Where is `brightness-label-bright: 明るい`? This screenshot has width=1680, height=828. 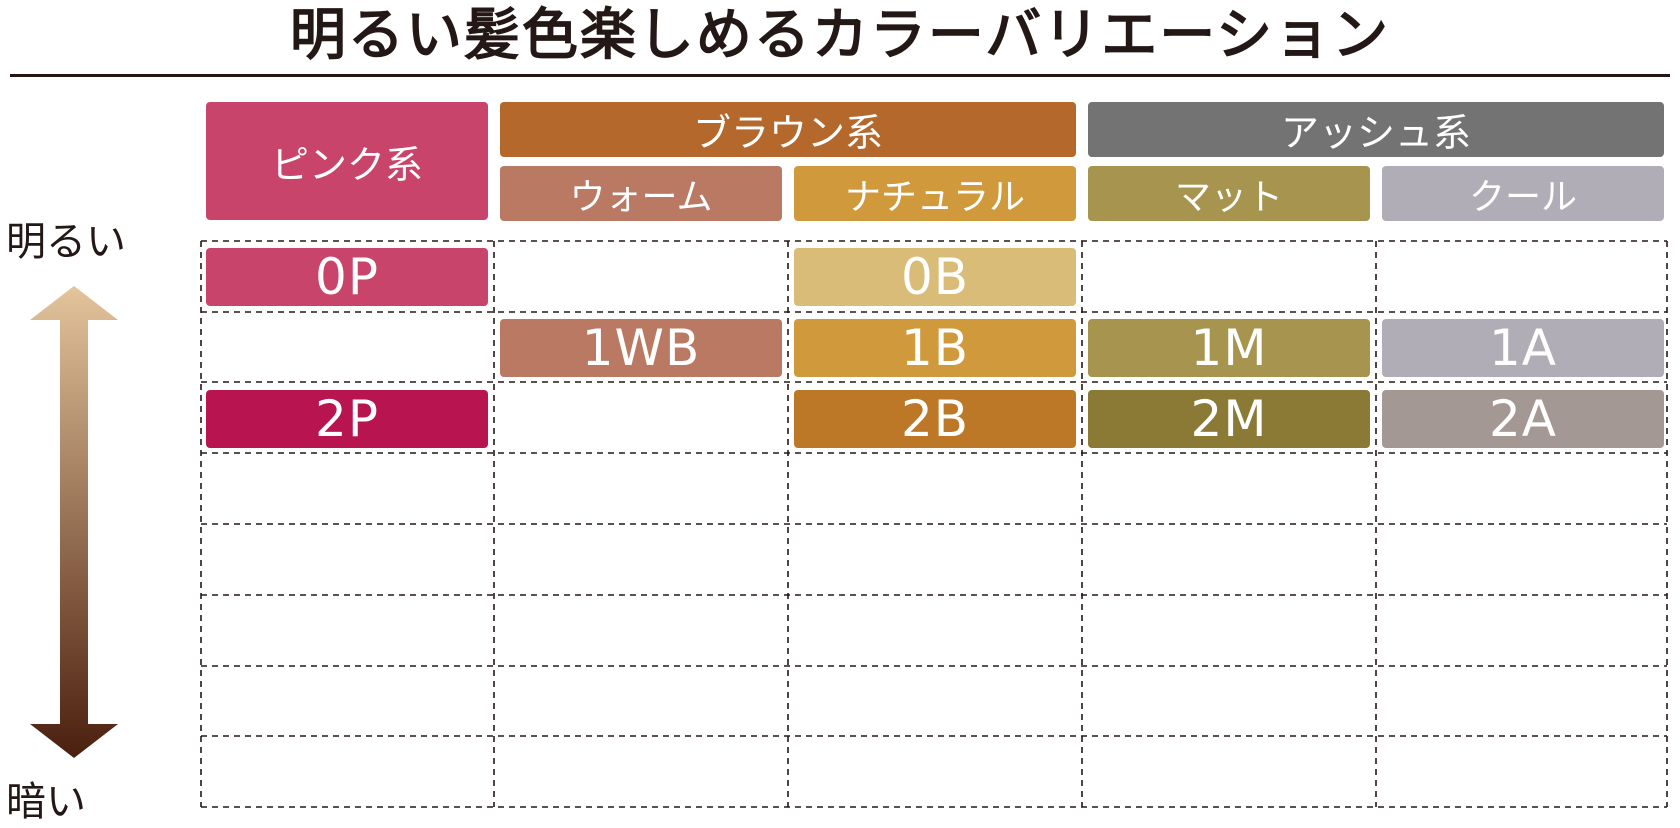 brightness-label-bright: 明るい is located at coordinates (66, 242).